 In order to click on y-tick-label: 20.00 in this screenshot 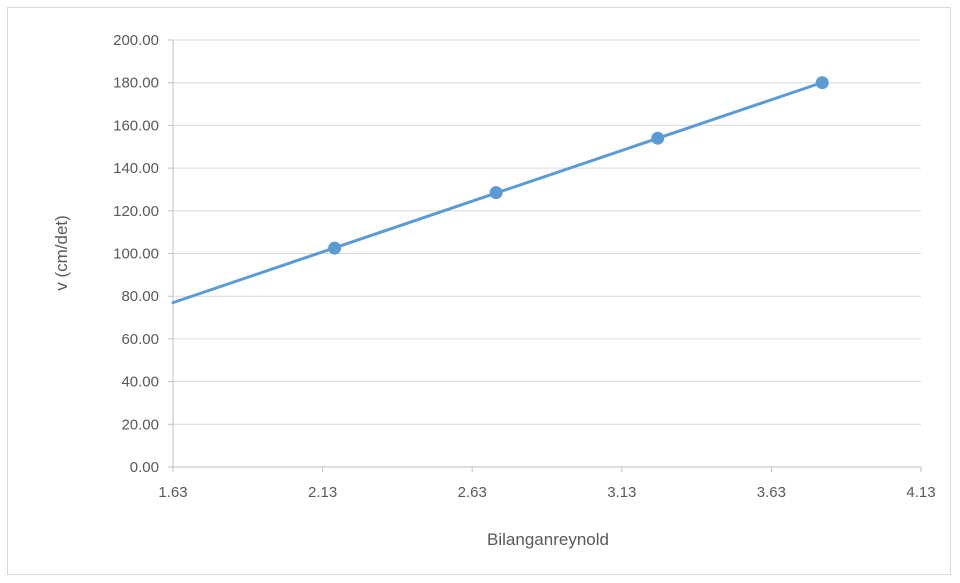, I will do `click(140, 424)`.